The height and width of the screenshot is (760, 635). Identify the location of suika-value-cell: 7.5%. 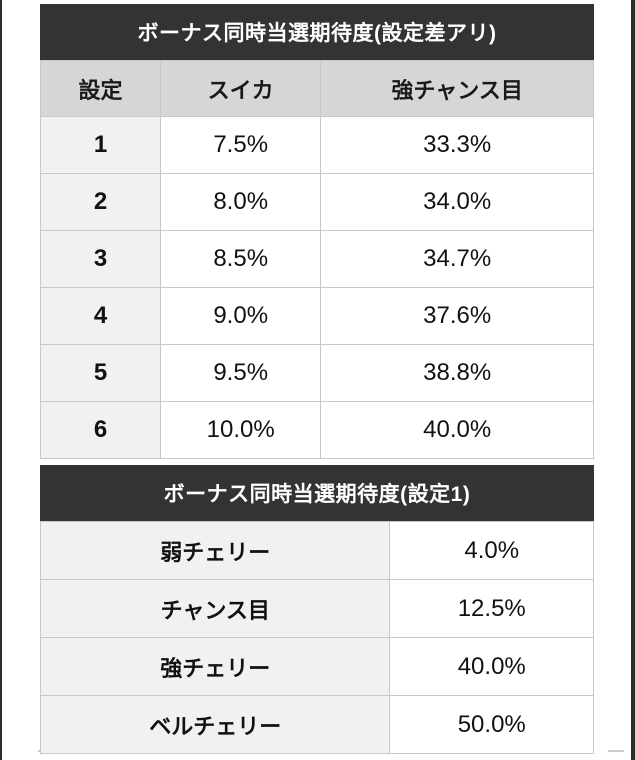
(240, 145).